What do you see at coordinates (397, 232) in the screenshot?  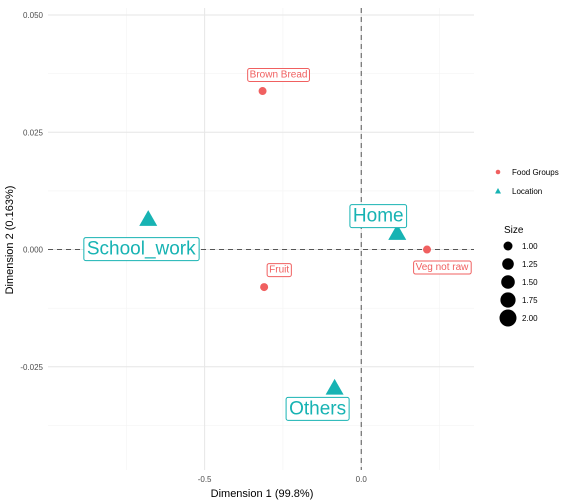 I see `point-home` at bounding box center [397, 232].